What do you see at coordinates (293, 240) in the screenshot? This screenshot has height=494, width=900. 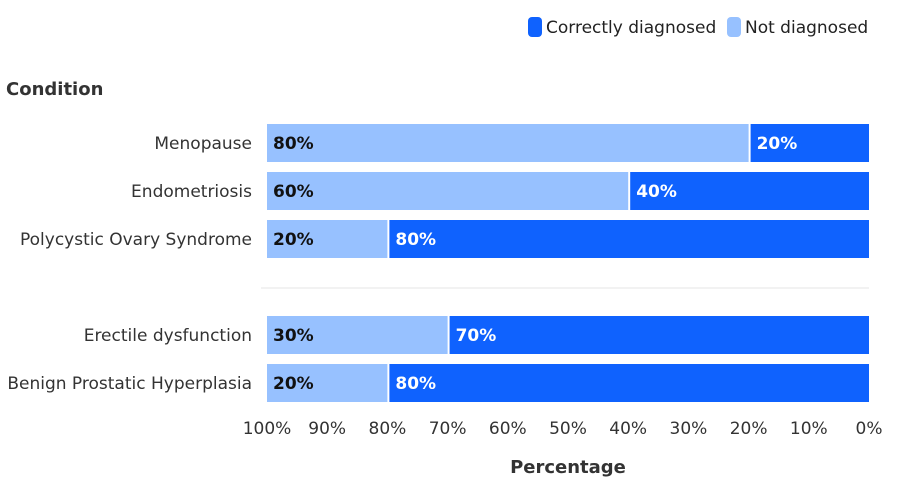 I see `data-label-not-diagnosed-polycystic-ovary-syndrome: 20%` at bounding box center [293, 240].